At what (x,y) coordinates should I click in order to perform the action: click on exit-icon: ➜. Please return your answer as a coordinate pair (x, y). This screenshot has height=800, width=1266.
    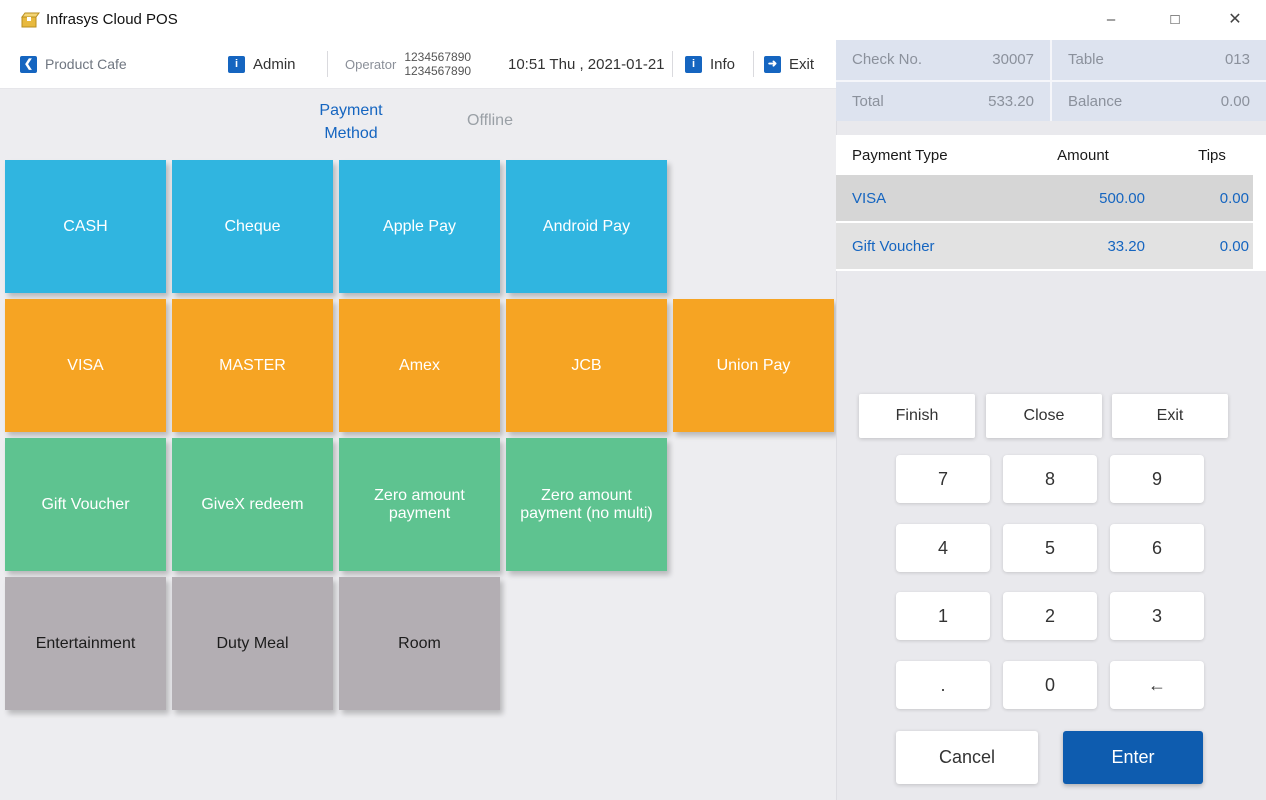
    Looking at the image, I should click on (772, 64).